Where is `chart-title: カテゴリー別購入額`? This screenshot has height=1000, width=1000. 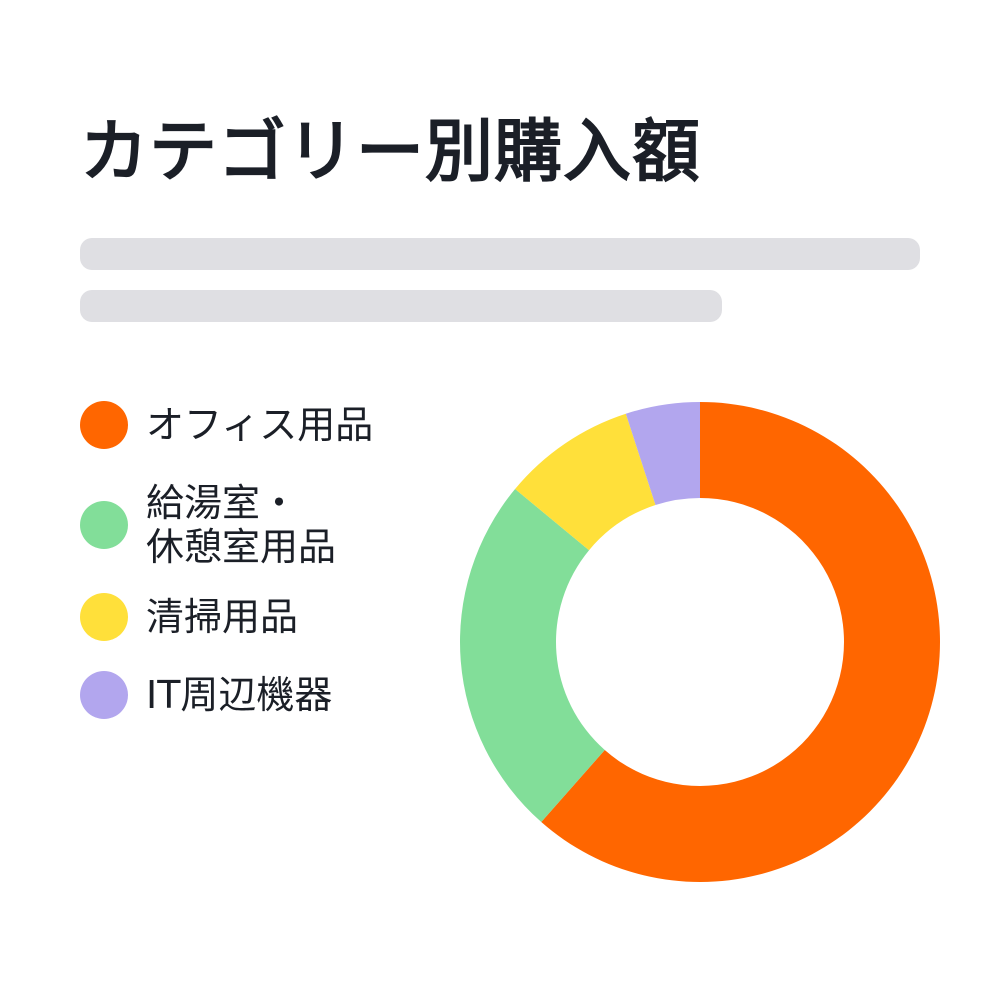 chart-title: カテゴリー別購入額 is located at coordinates (391, 152).